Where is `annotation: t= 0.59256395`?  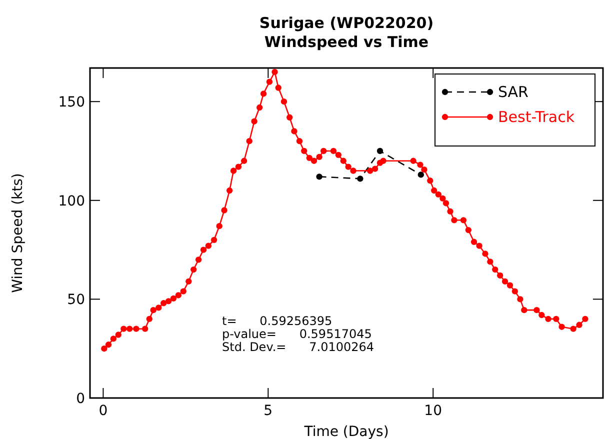 annotation: t= 0.59256395 is located at coordinates (277, 321).